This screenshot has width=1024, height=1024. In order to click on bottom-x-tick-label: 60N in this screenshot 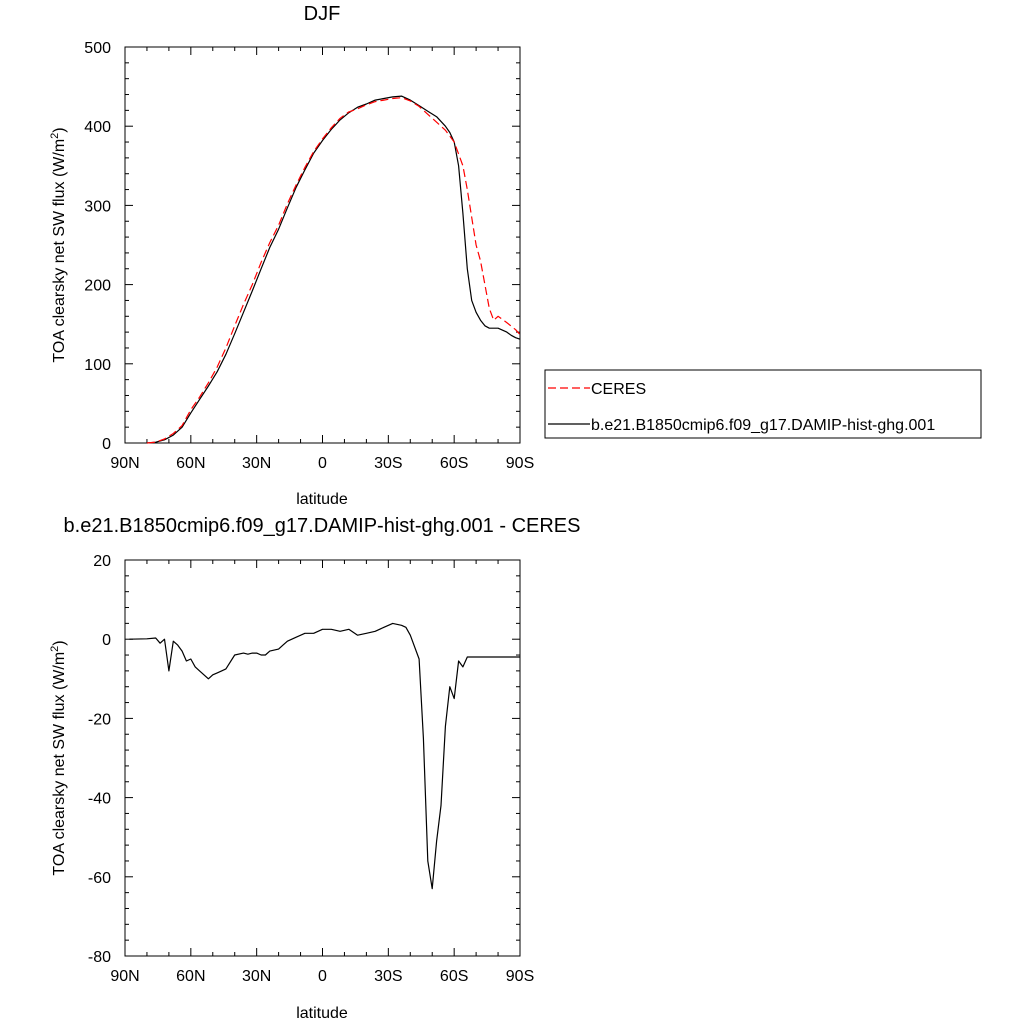, I will do `click(190, 976)`.